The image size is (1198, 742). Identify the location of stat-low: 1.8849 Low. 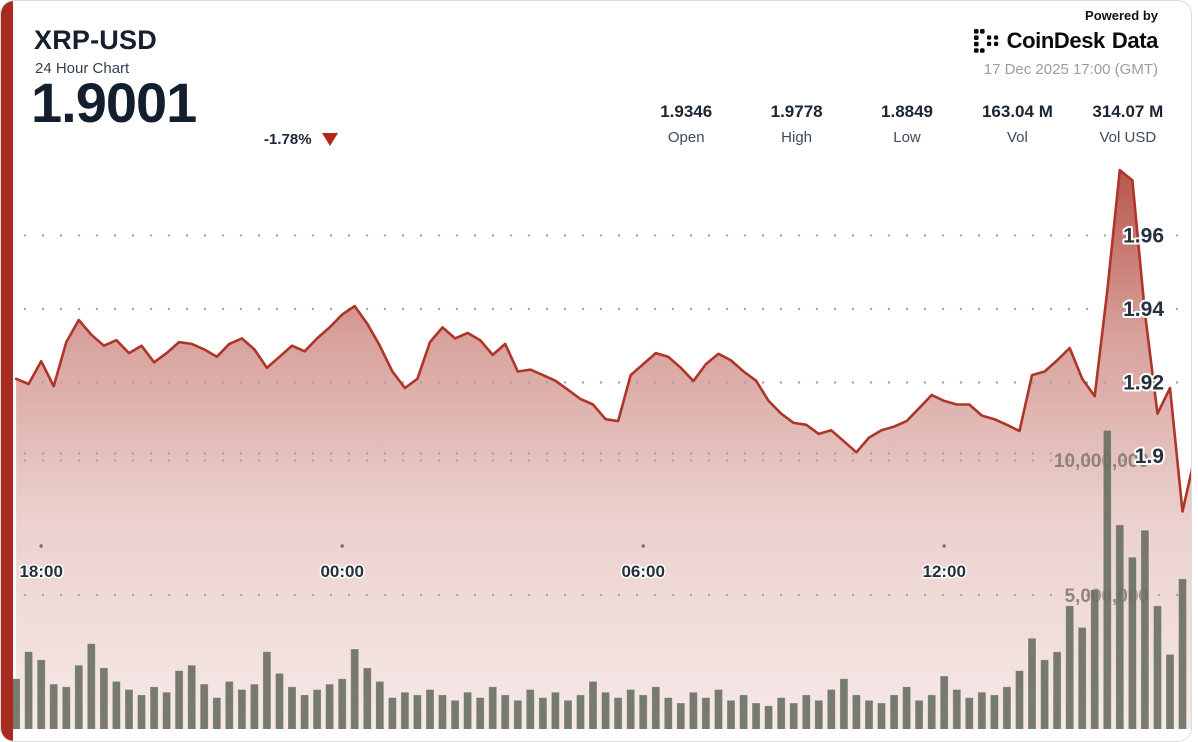
(907, 124).